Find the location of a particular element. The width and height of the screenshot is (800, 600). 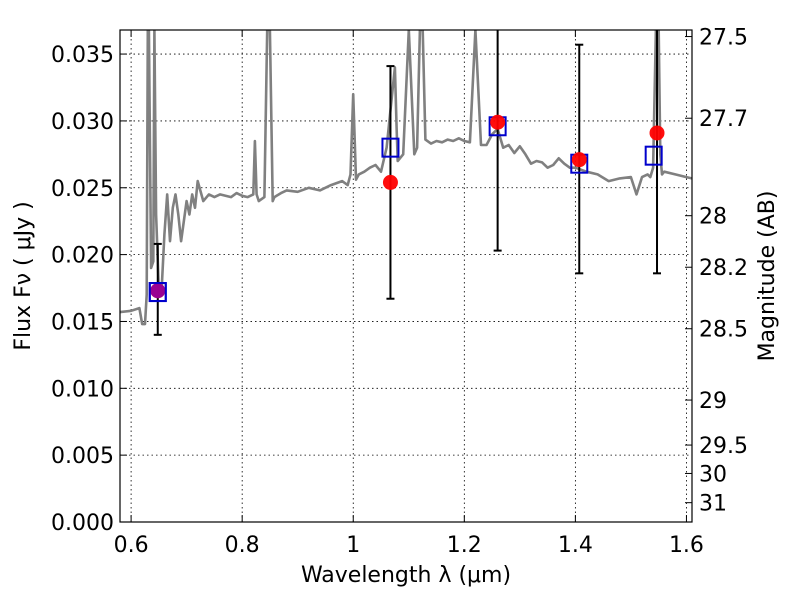

y-right-tick-label: 30 is located at coordinates (713, 474).